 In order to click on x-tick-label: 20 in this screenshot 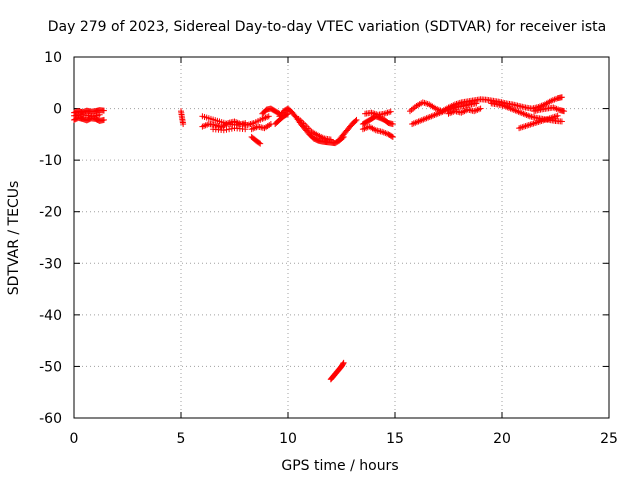, I will do `click(502, 439)`.